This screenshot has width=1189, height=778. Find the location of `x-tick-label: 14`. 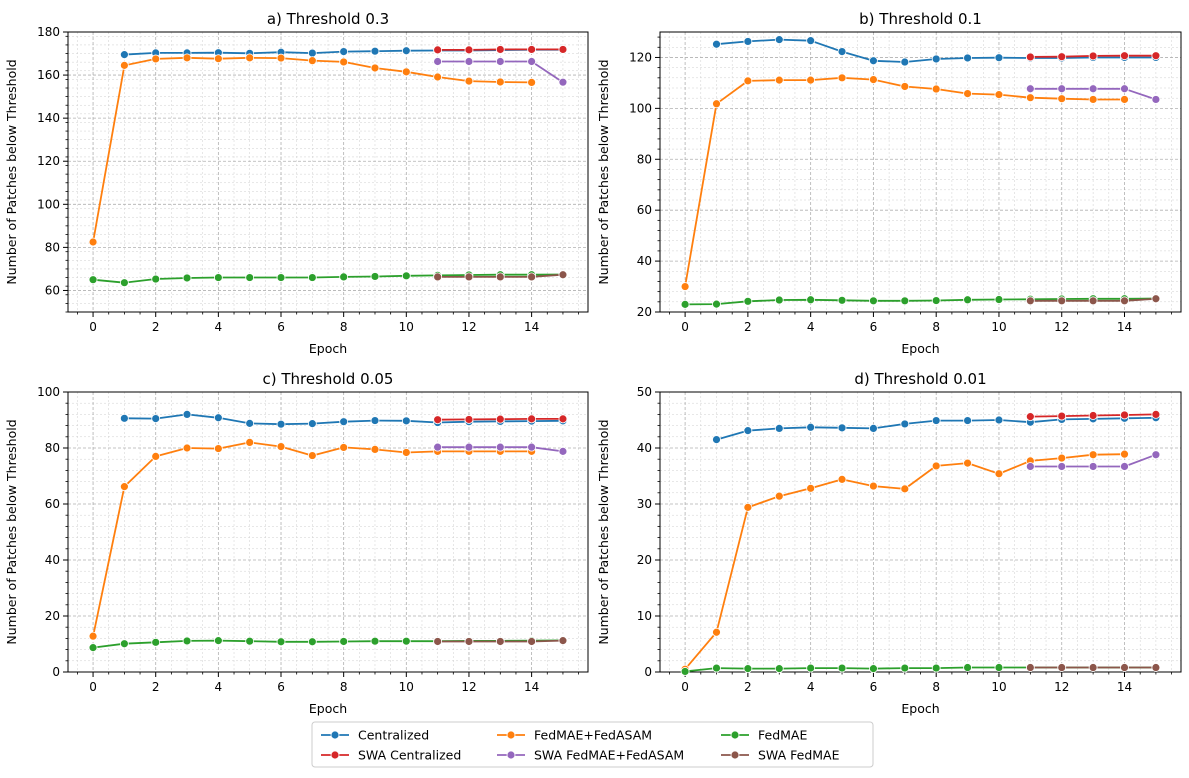

x-tick-label: 14 is located at coordinates (1124, 687).